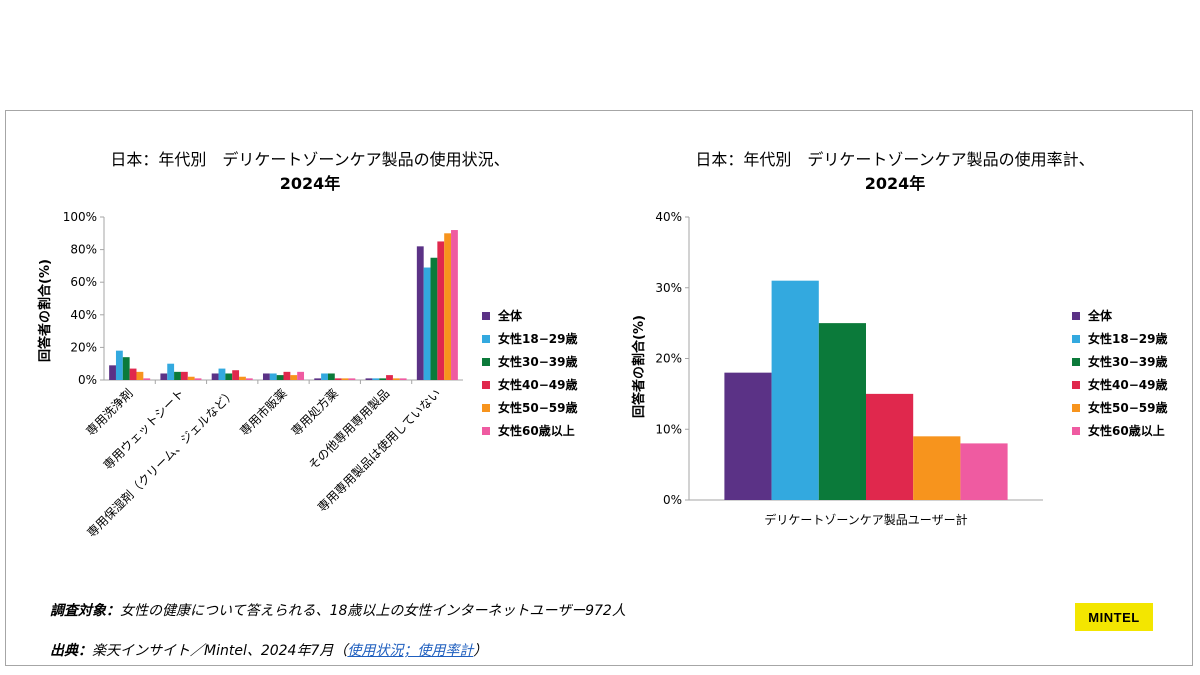 This screenshot has width=1200, height=675. Describe the element at coordinates (85, 611) in the screenshot. I see `survey-label: 調査対象：` at that location.